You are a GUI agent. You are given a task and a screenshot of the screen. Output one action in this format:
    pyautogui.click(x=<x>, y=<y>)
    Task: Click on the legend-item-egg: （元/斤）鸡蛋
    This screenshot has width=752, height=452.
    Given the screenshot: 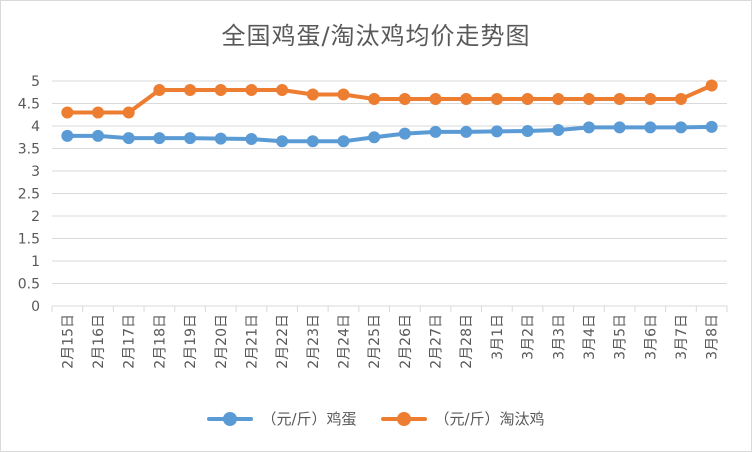 What is the action you would take?
    pyautogui.click(x=282, y=418)
    